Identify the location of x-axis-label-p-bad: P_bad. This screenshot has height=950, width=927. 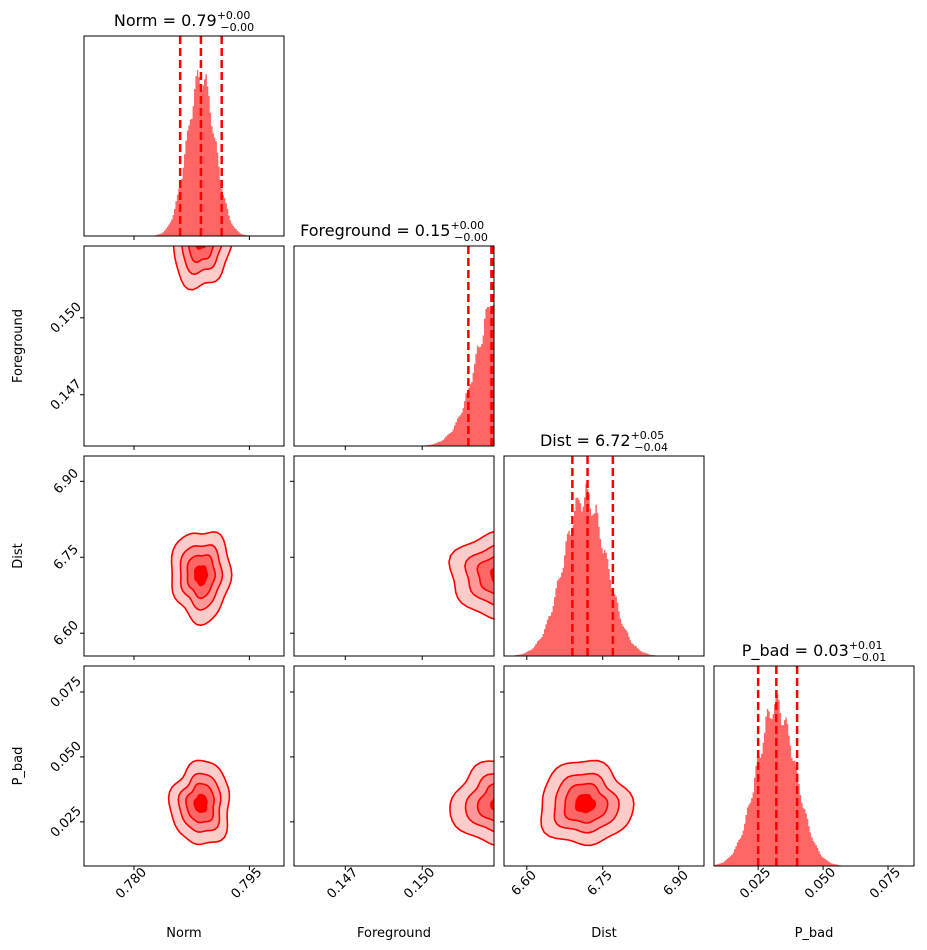
(814, 933).